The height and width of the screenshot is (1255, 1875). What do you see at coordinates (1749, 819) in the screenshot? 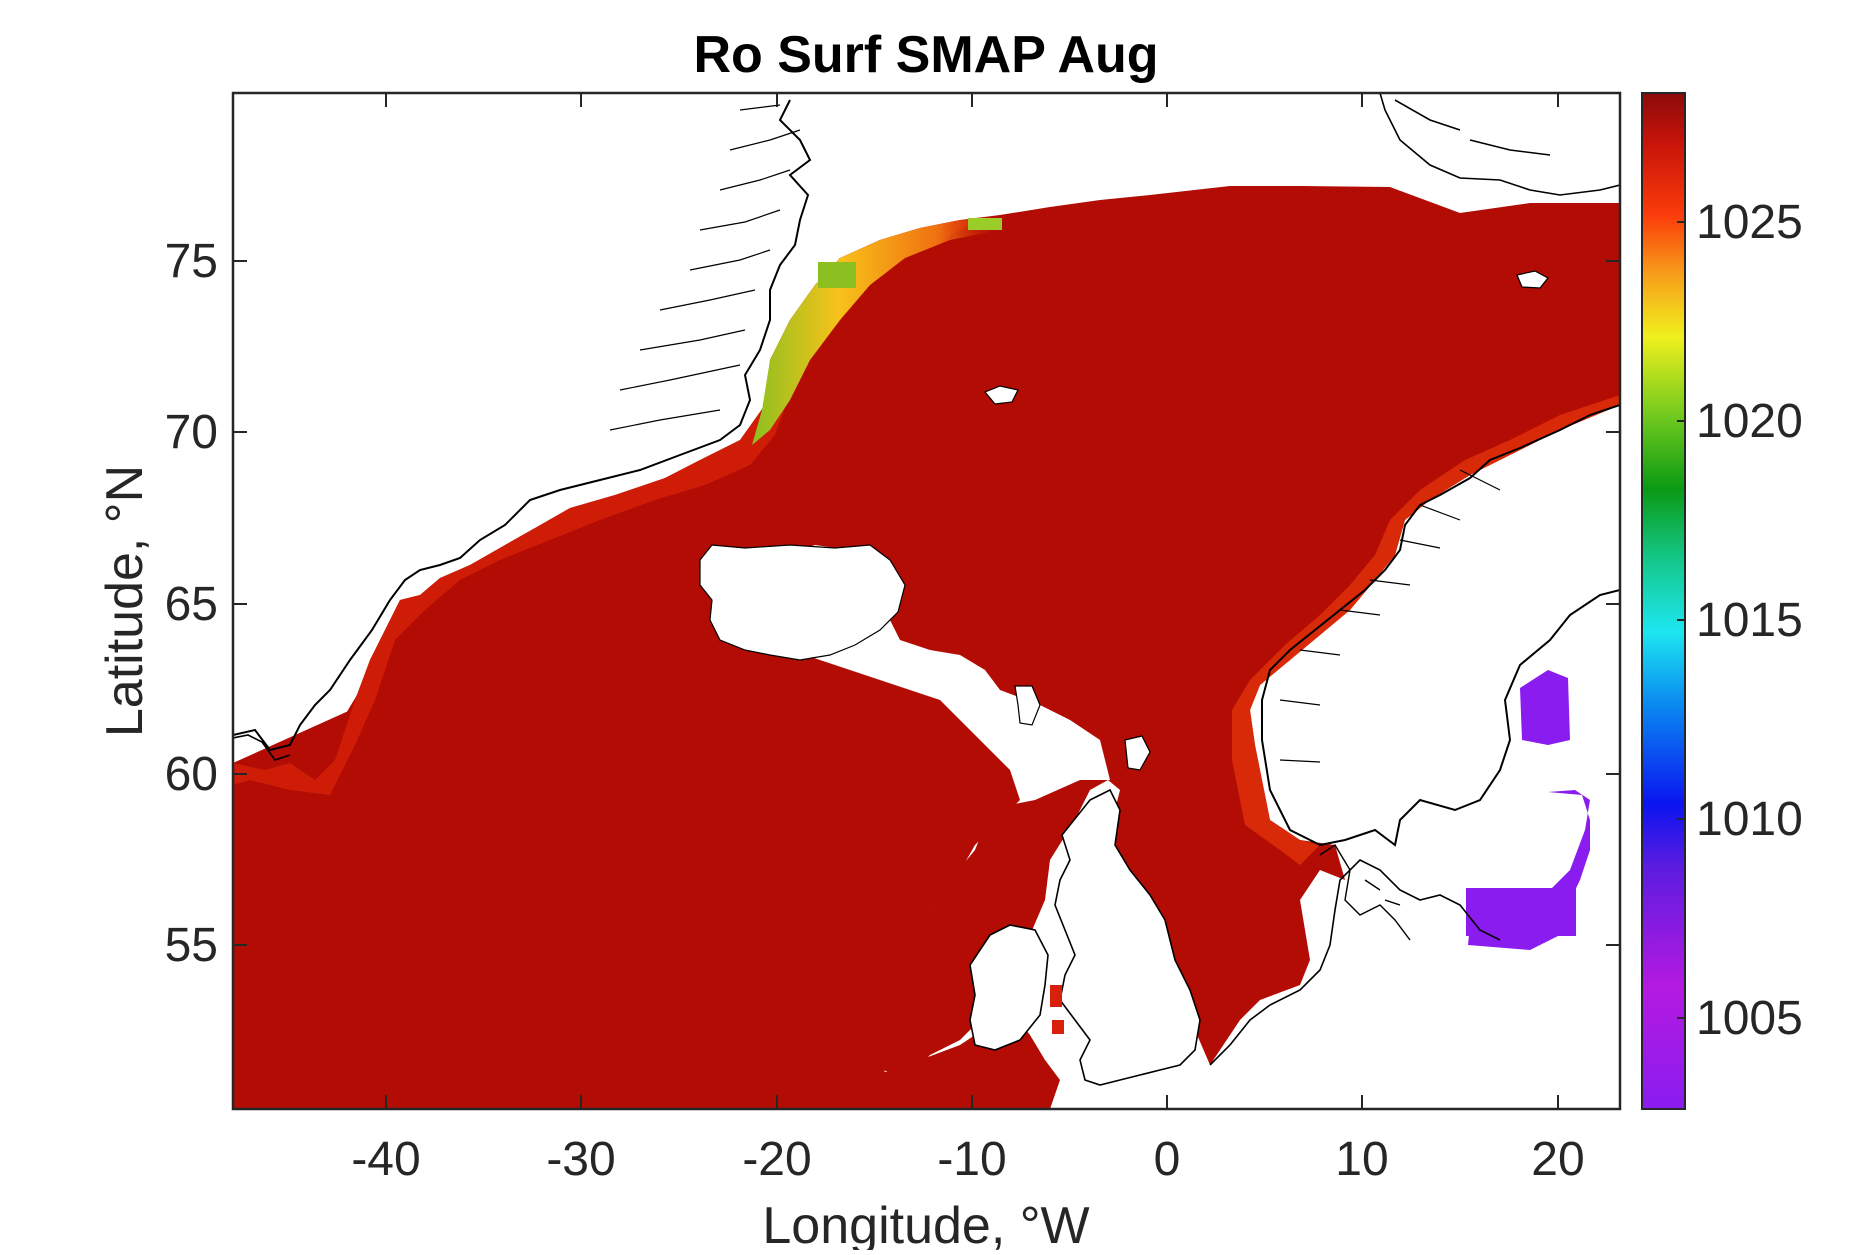
I see `colorbar-tick-label: 1010` at bounding box center [1749, 819].